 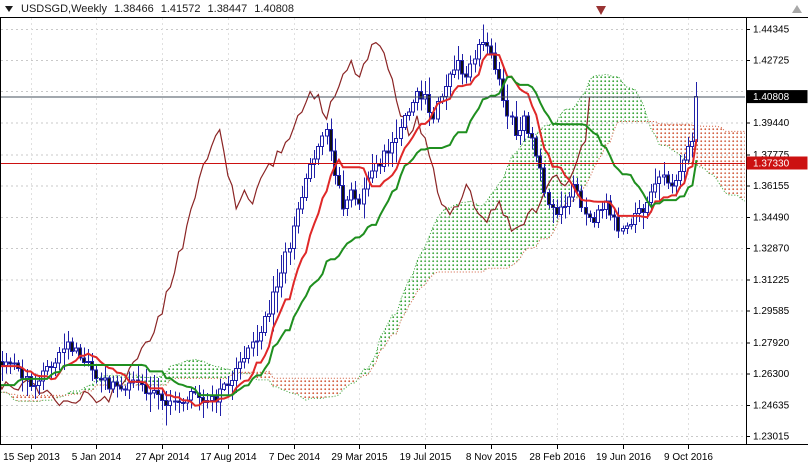 What do you see at coordinates (359, 457) in the screenshot?
I see `x-axis-label: 29 Mar 2015` at bounding box center [359, 457].